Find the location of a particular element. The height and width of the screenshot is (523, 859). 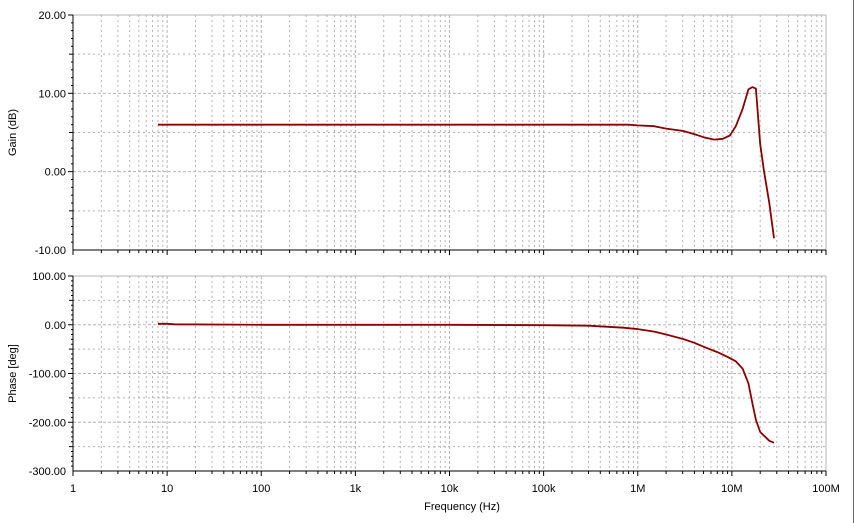

phase-ytick-label: -300.00 is located at coordinates (47, 472).